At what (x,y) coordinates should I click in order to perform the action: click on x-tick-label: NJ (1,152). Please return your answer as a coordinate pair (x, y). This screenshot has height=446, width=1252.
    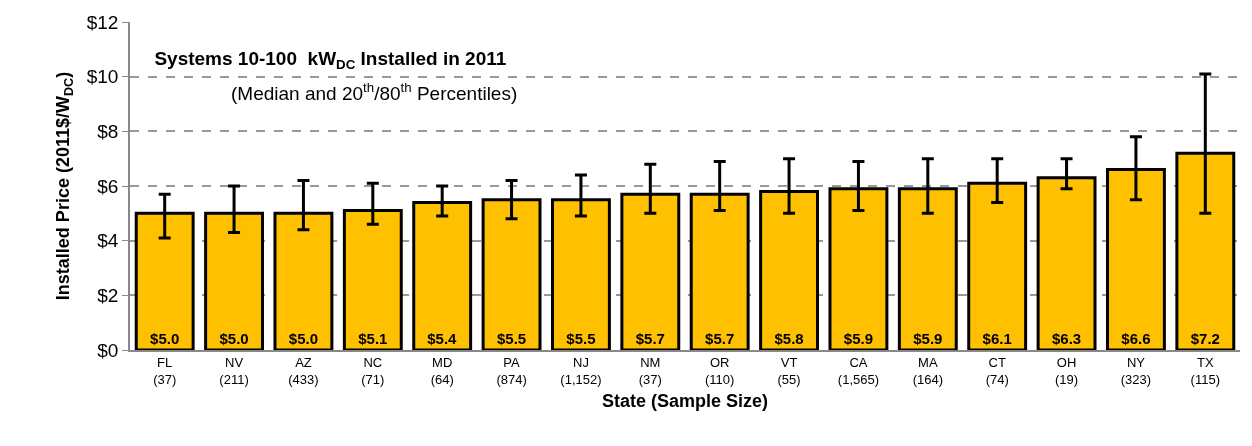
    Looking at the image, I should click on (581, 371).